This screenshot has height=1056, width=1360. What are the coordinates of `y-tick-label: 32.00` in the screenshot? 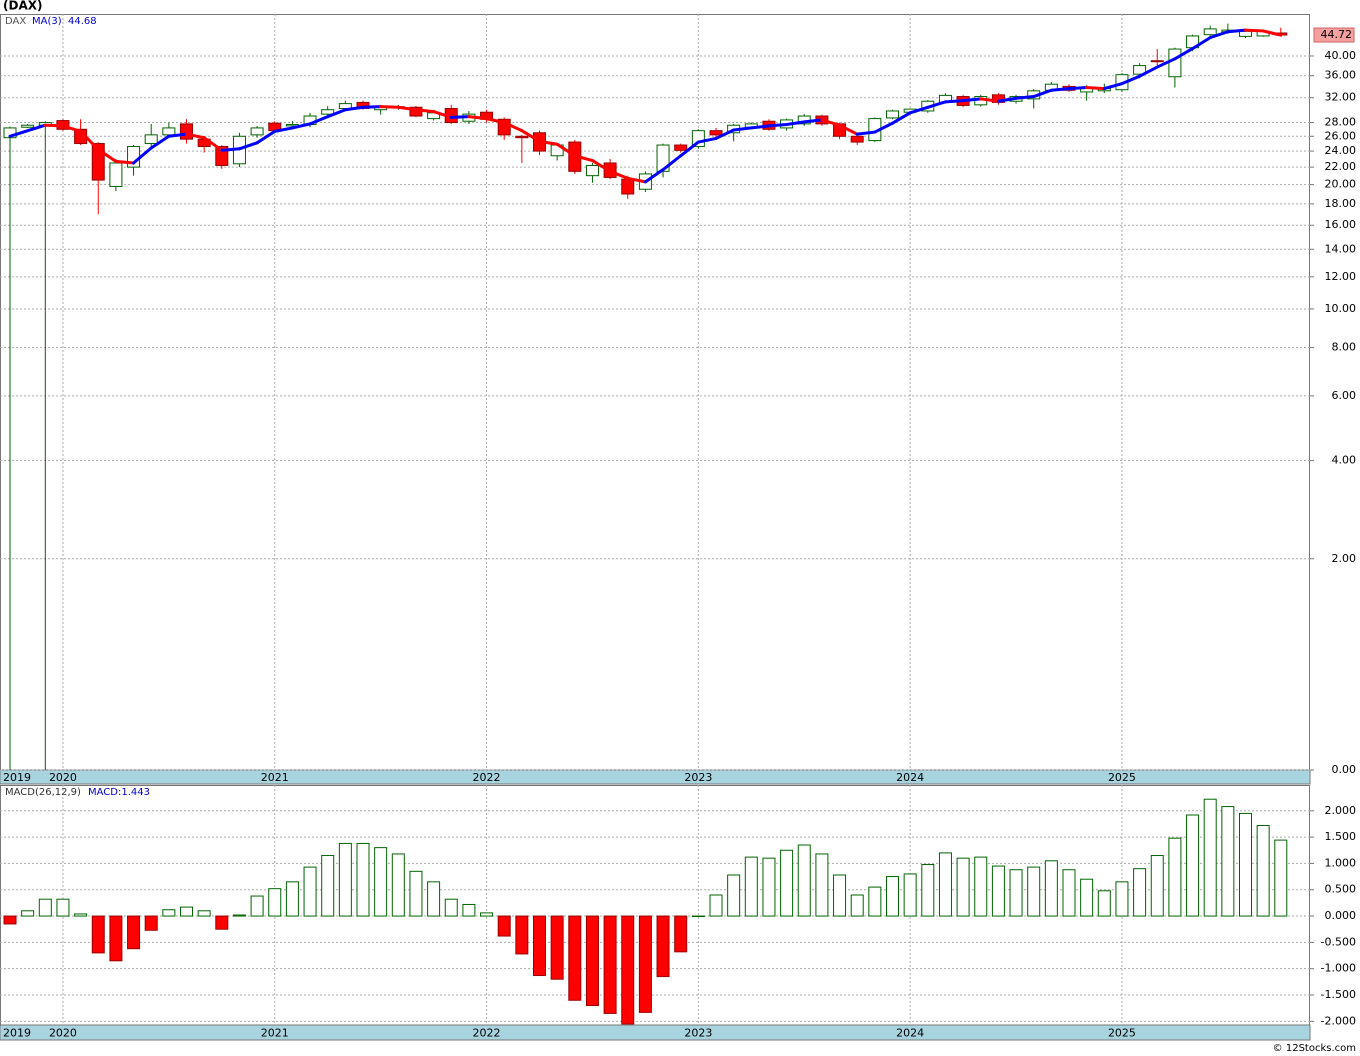 It's located at (1341, 97).